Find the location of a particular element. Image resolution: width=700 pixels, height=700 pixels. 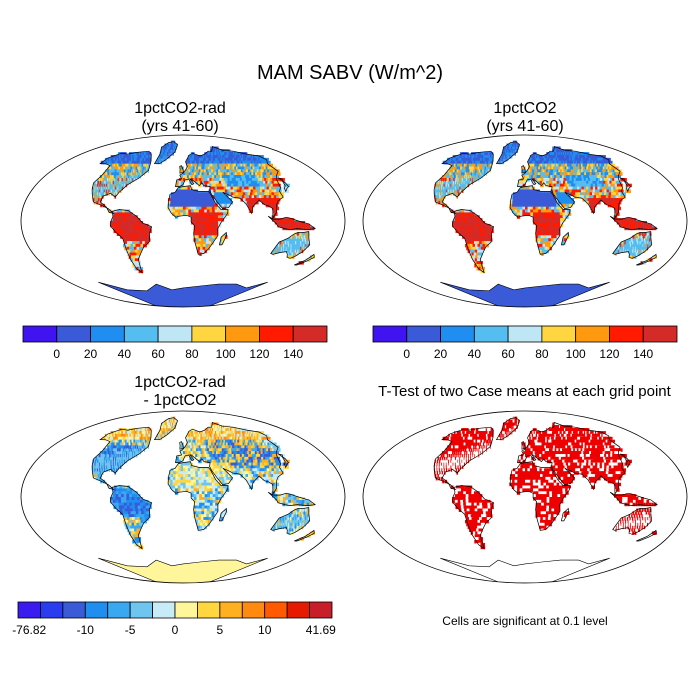

map-ttest-significance is located at coordinates (525, 497).